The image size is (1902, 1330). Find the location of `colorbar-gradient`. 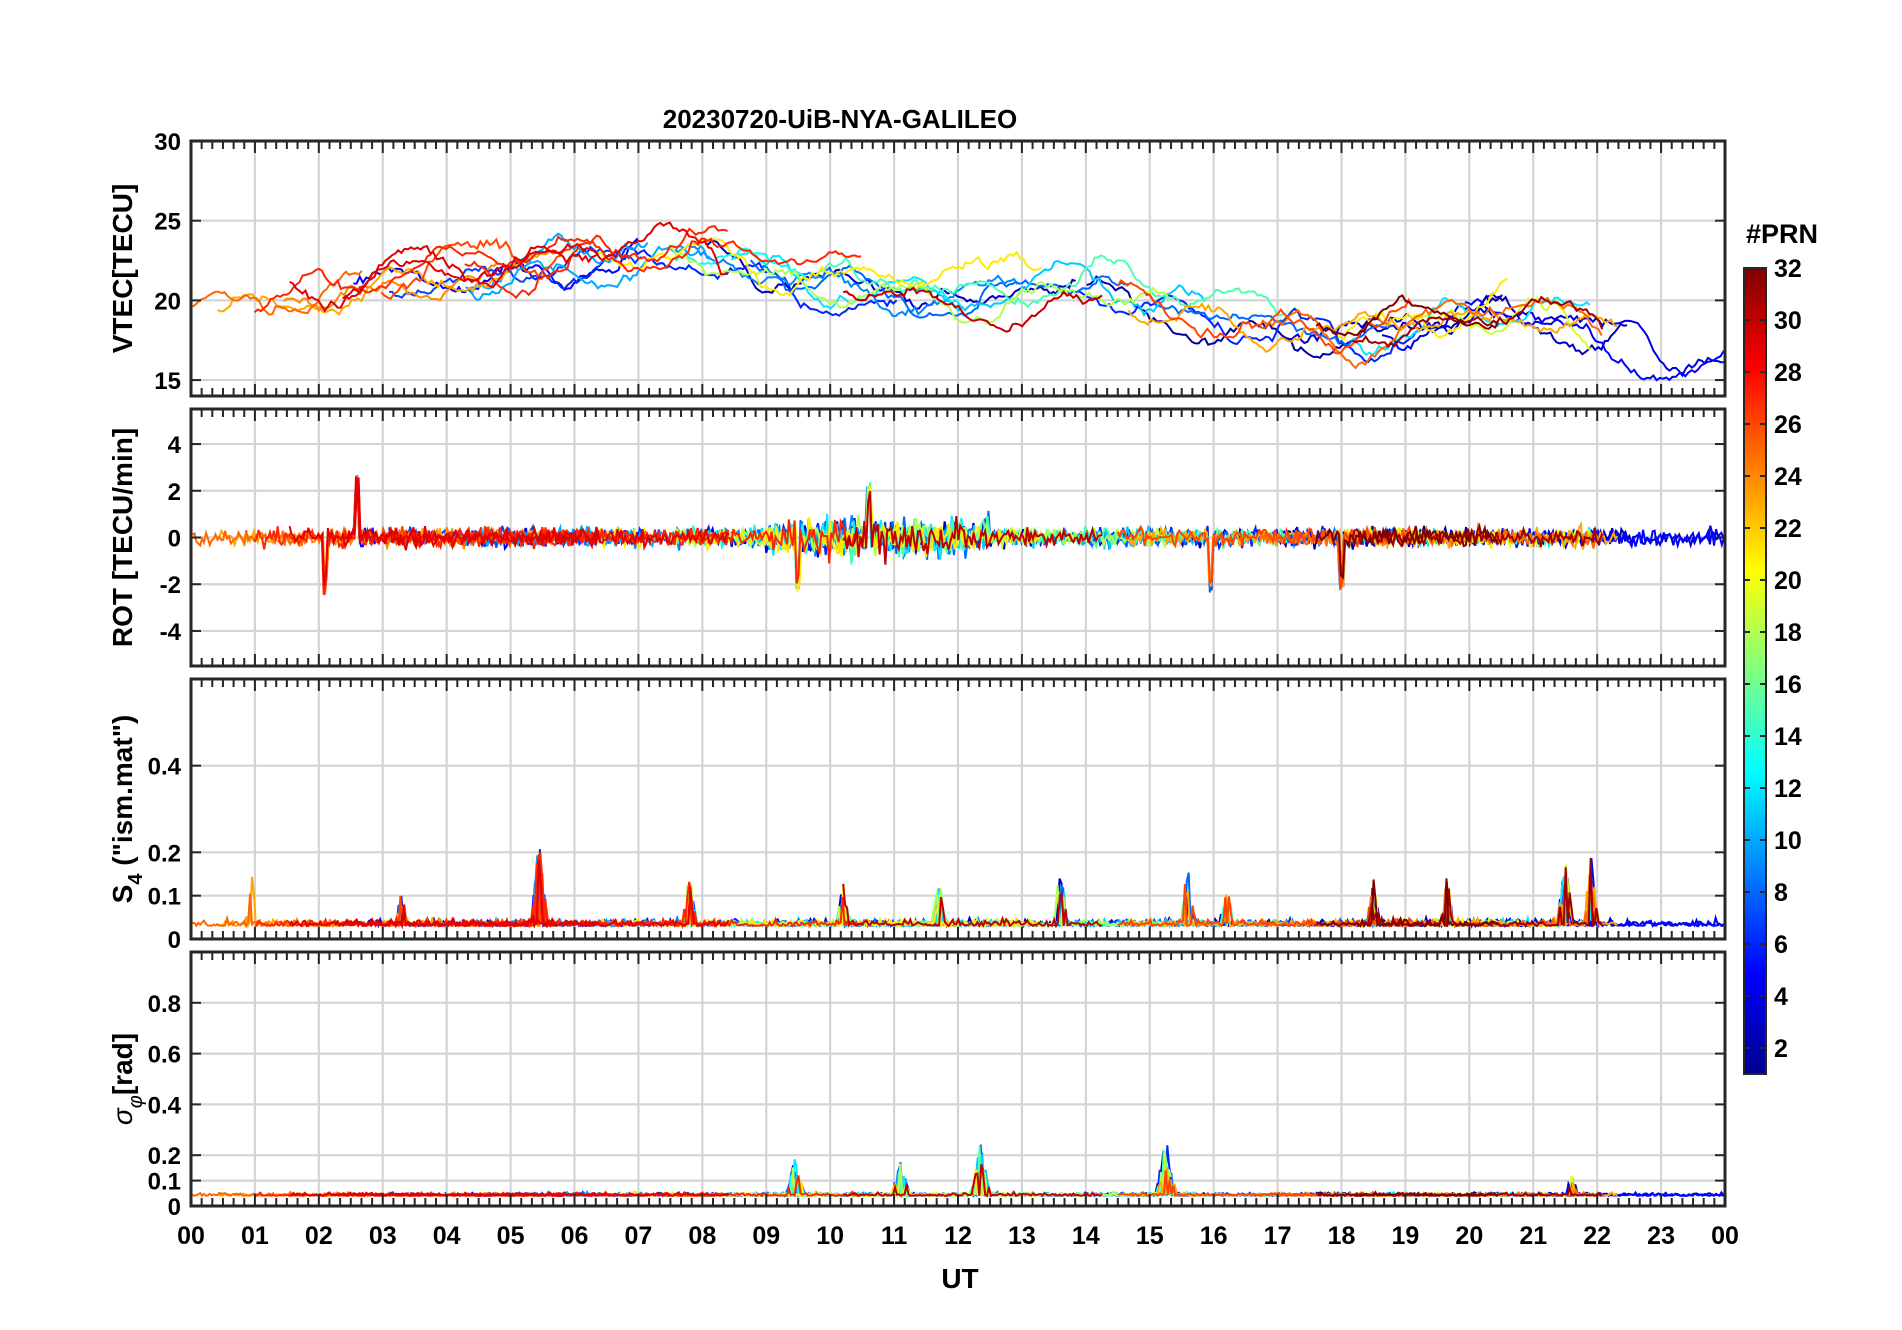

colorbar-gradient is located at coordinates (1755, 671).